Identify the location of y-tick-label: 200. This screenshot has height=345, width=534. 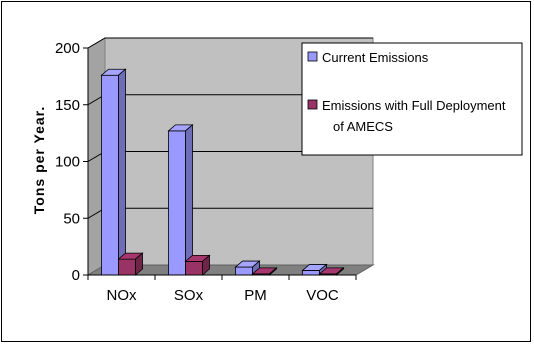
(67, 48).